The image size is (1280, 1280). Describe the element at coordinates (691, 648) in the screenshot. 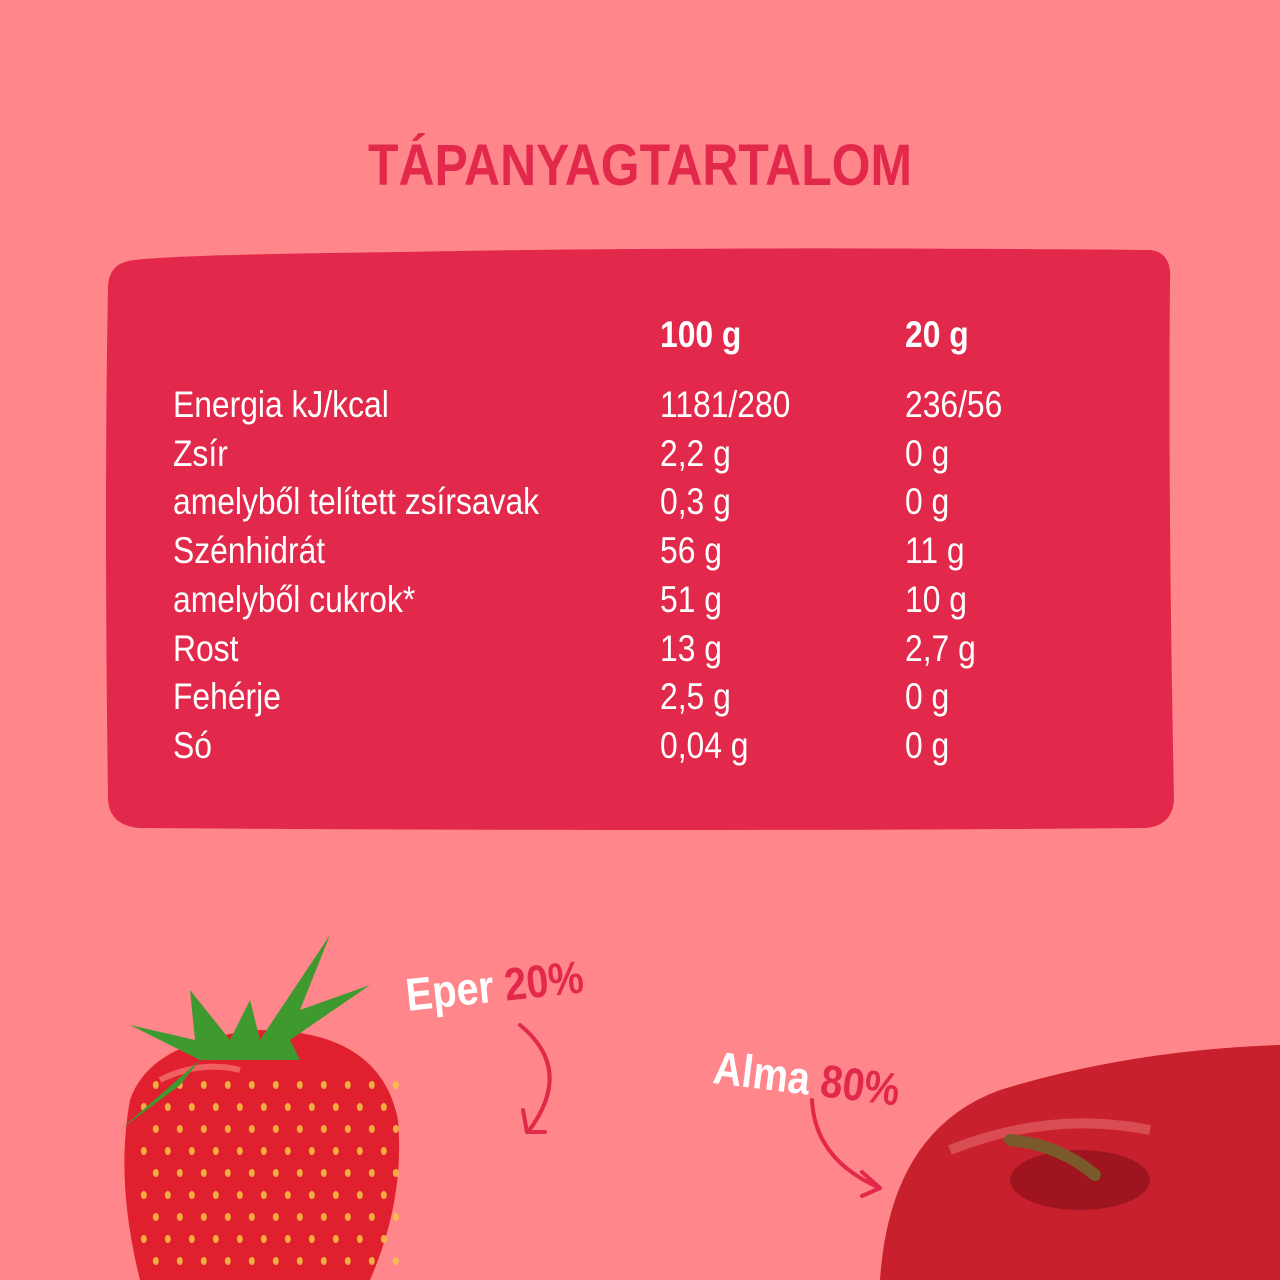

I see `value-per-100g: 13 g` at that location.